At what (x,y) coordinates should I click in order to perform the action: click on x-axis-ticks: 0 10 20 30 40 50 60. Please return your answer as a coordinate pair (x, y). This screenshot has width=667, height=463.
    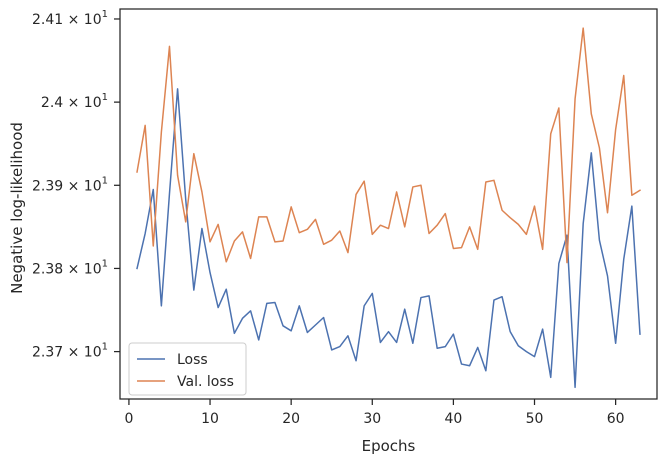
    Looking at the image, I should click on (374, 413).